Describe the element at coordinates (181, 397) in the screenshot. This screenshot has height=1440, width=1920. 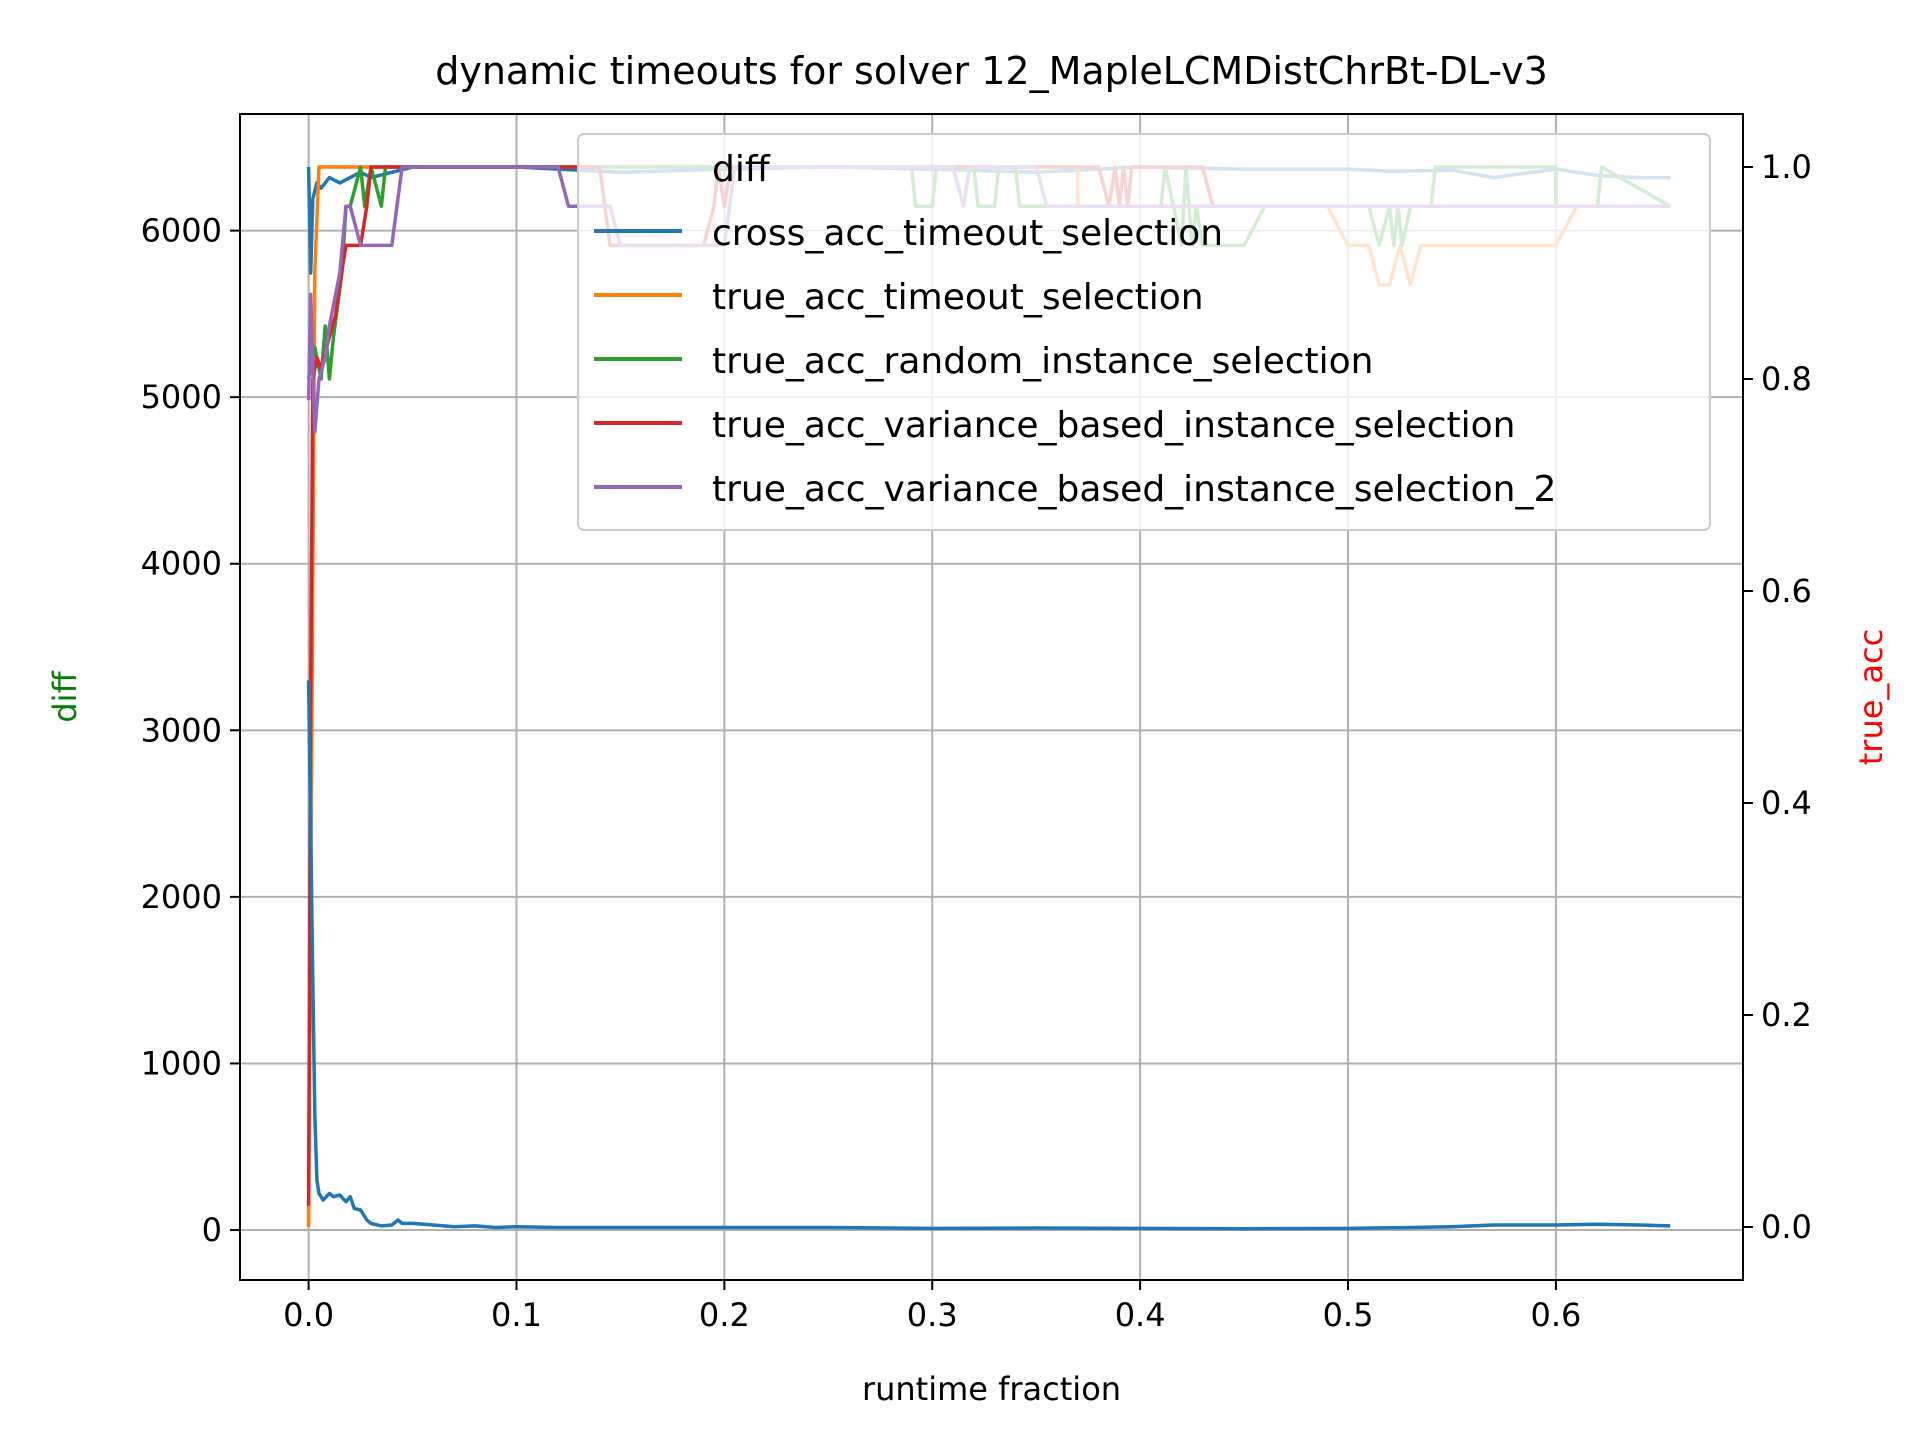
I see `y-left-tick-label: 5000` at that location.